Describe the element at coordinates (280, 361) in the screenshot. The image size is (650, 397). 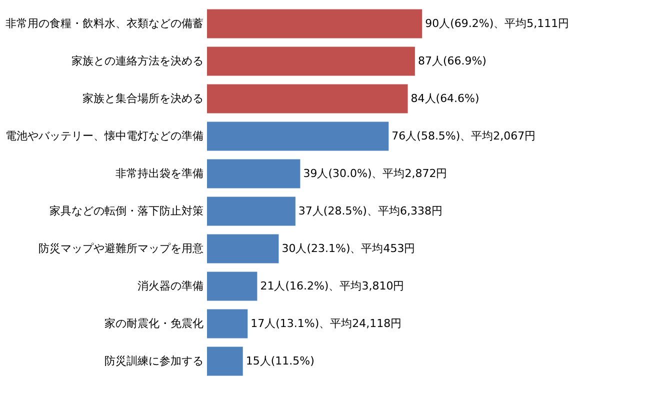
I see `data-label: 15人(11.5%)` at that location.